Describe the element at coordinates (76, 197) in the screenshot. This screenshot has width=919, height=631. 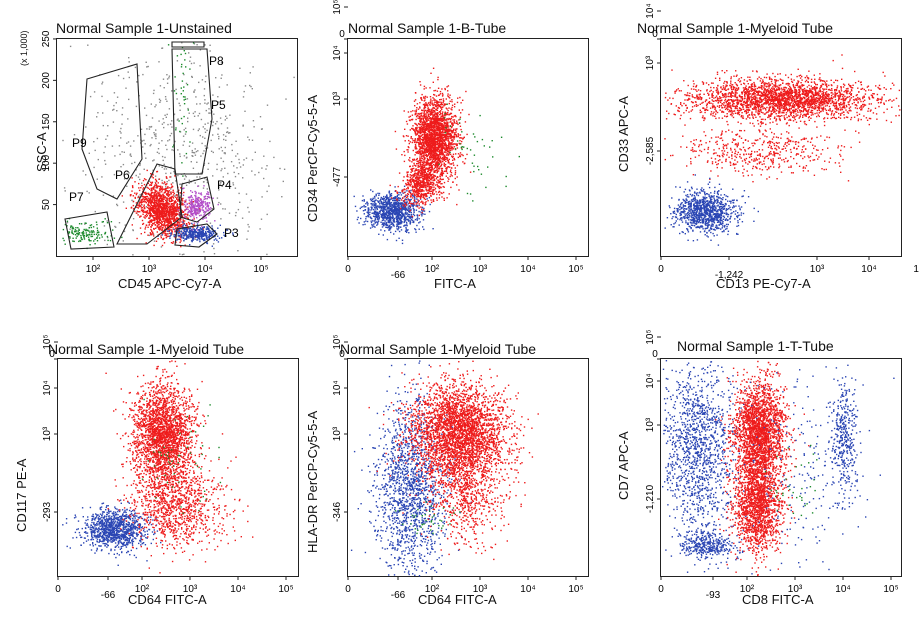
I see `gate-label: P7` at that location.